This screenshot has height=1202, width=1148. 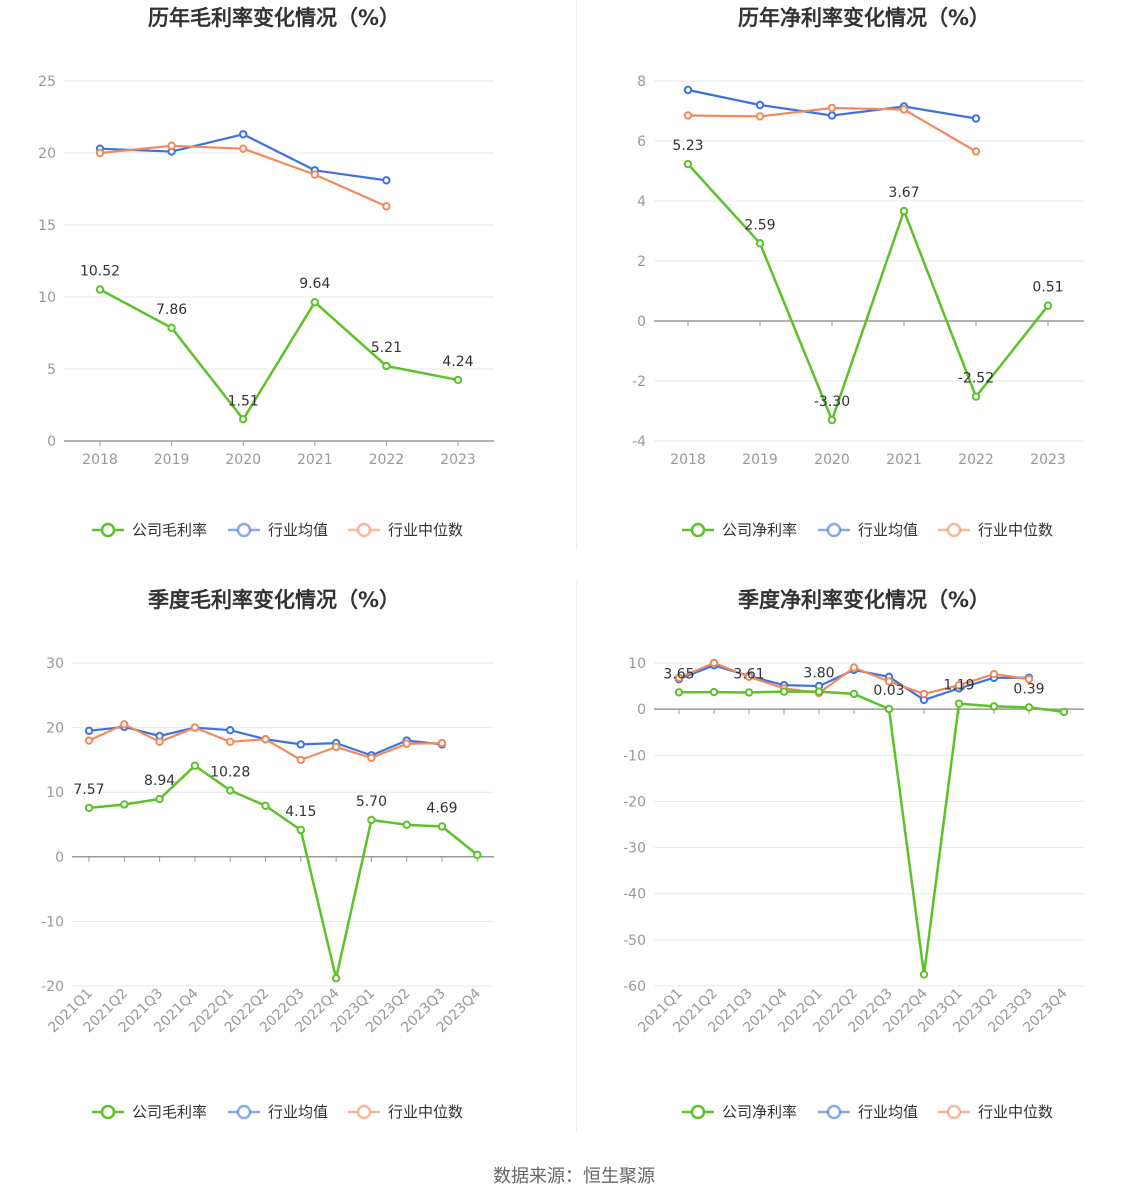 What do you see at coordinates (864, 18) in the screenshot?
I see `chart-title: 历年净利率变化情况（%）` at bounding box center [864, 18].